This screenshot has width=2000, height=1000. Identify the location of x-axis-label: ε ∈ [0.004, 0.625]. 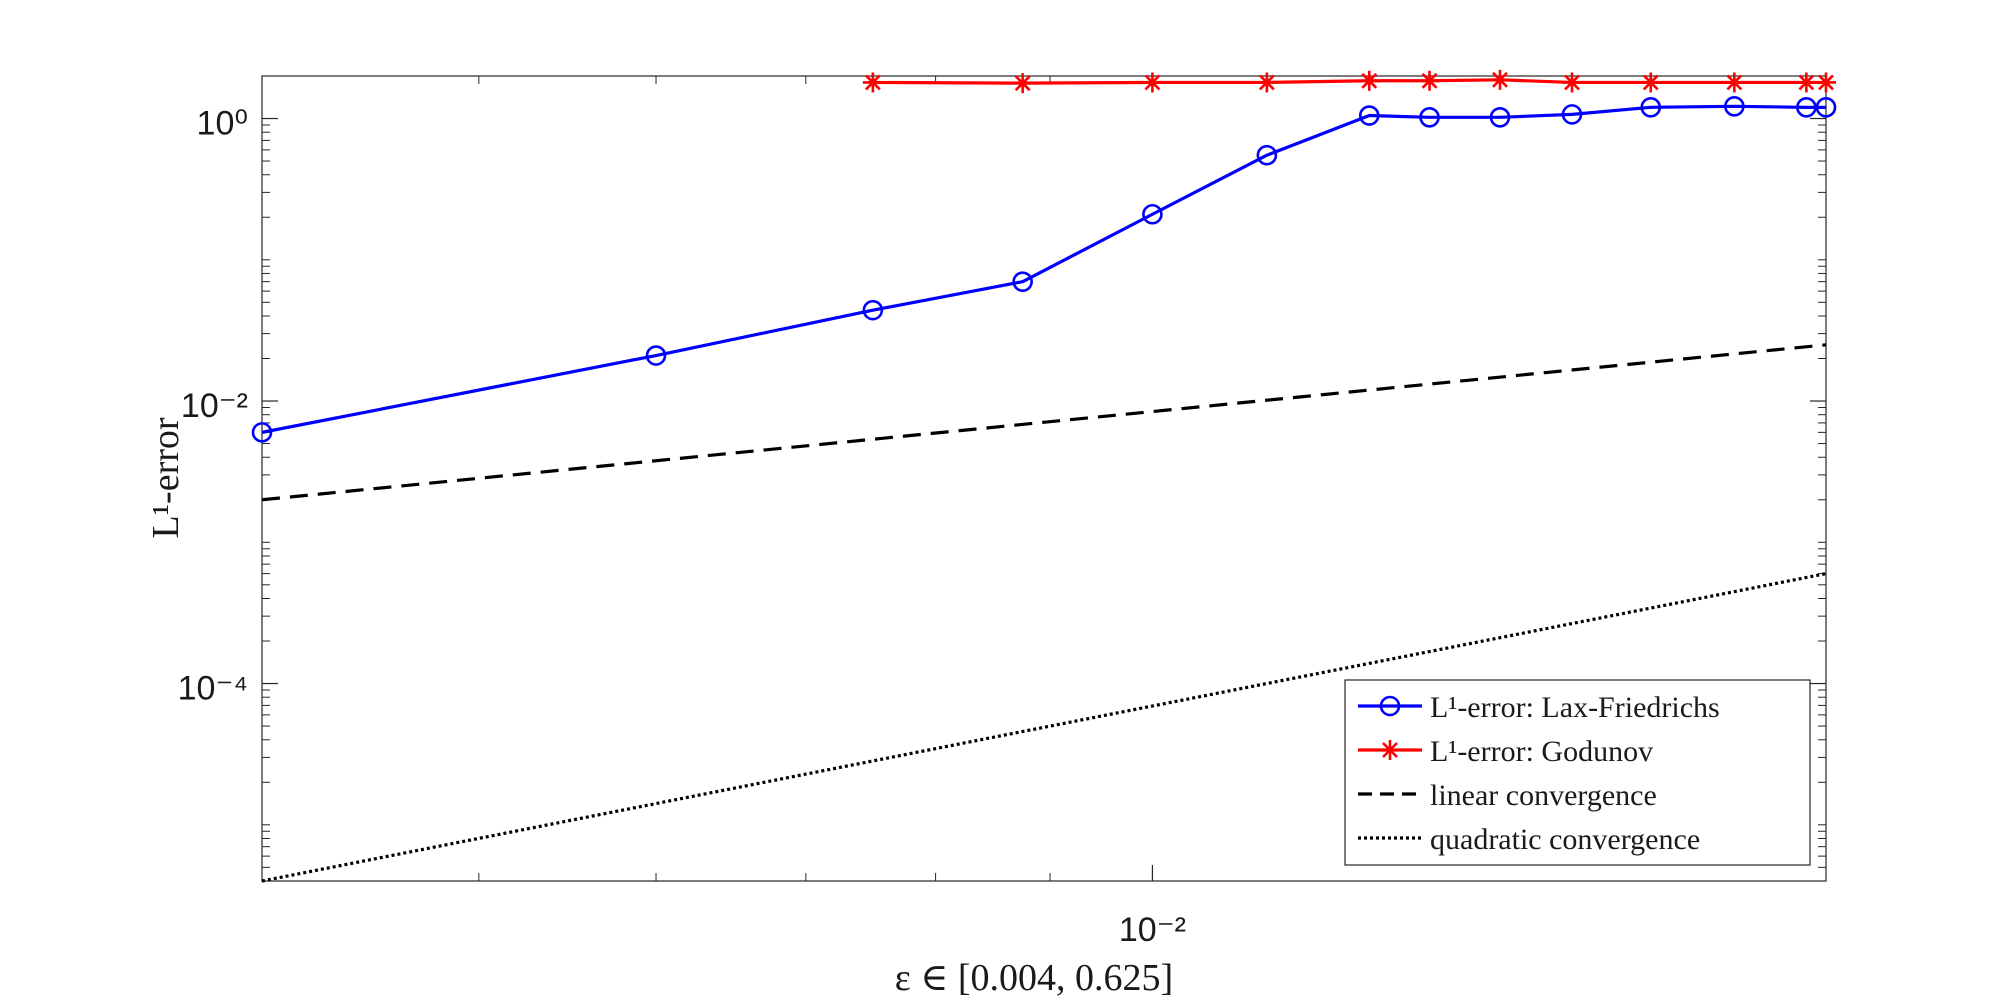
(1034, 978).